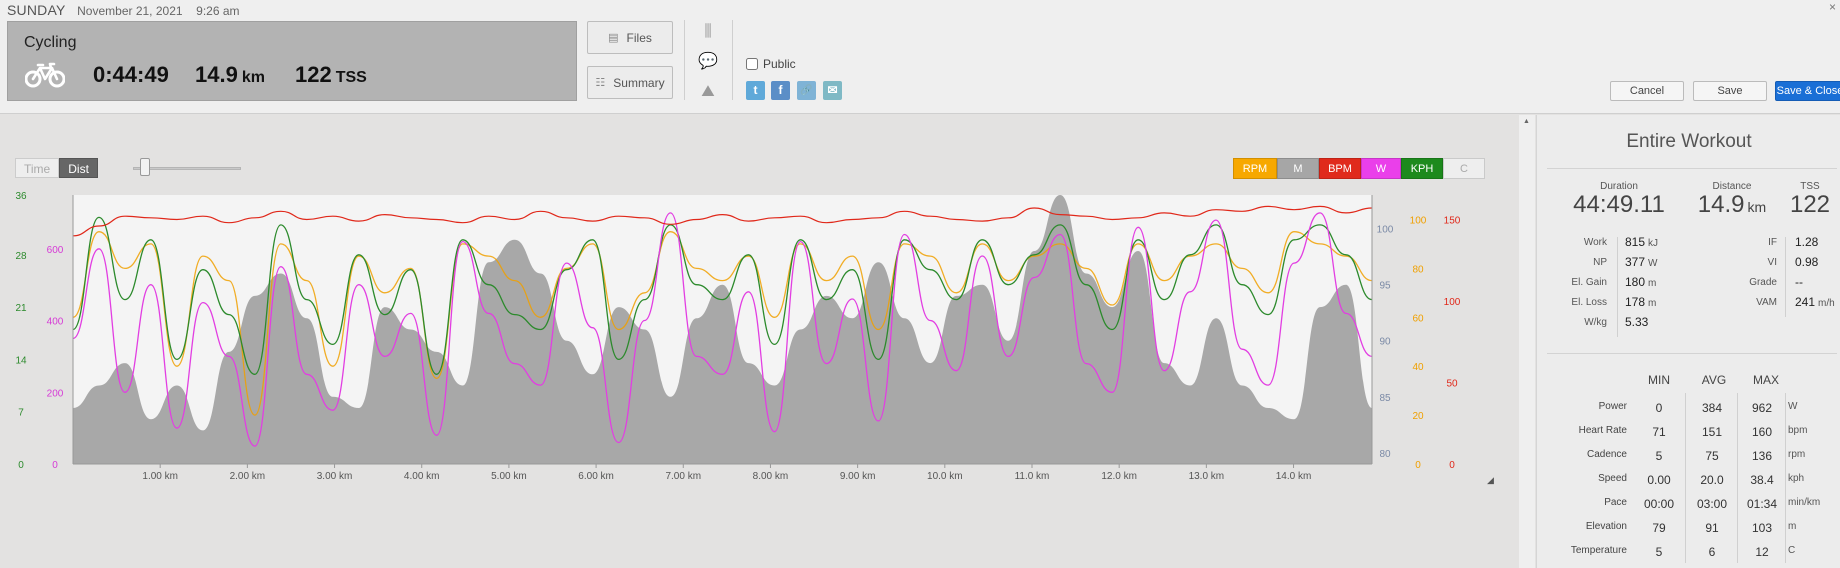 This screenshot has height=568, width=1840. Describe the element at coordinates (596, 476) in the screenshot. I see `x-tick-label: 6.00 km` at that location.